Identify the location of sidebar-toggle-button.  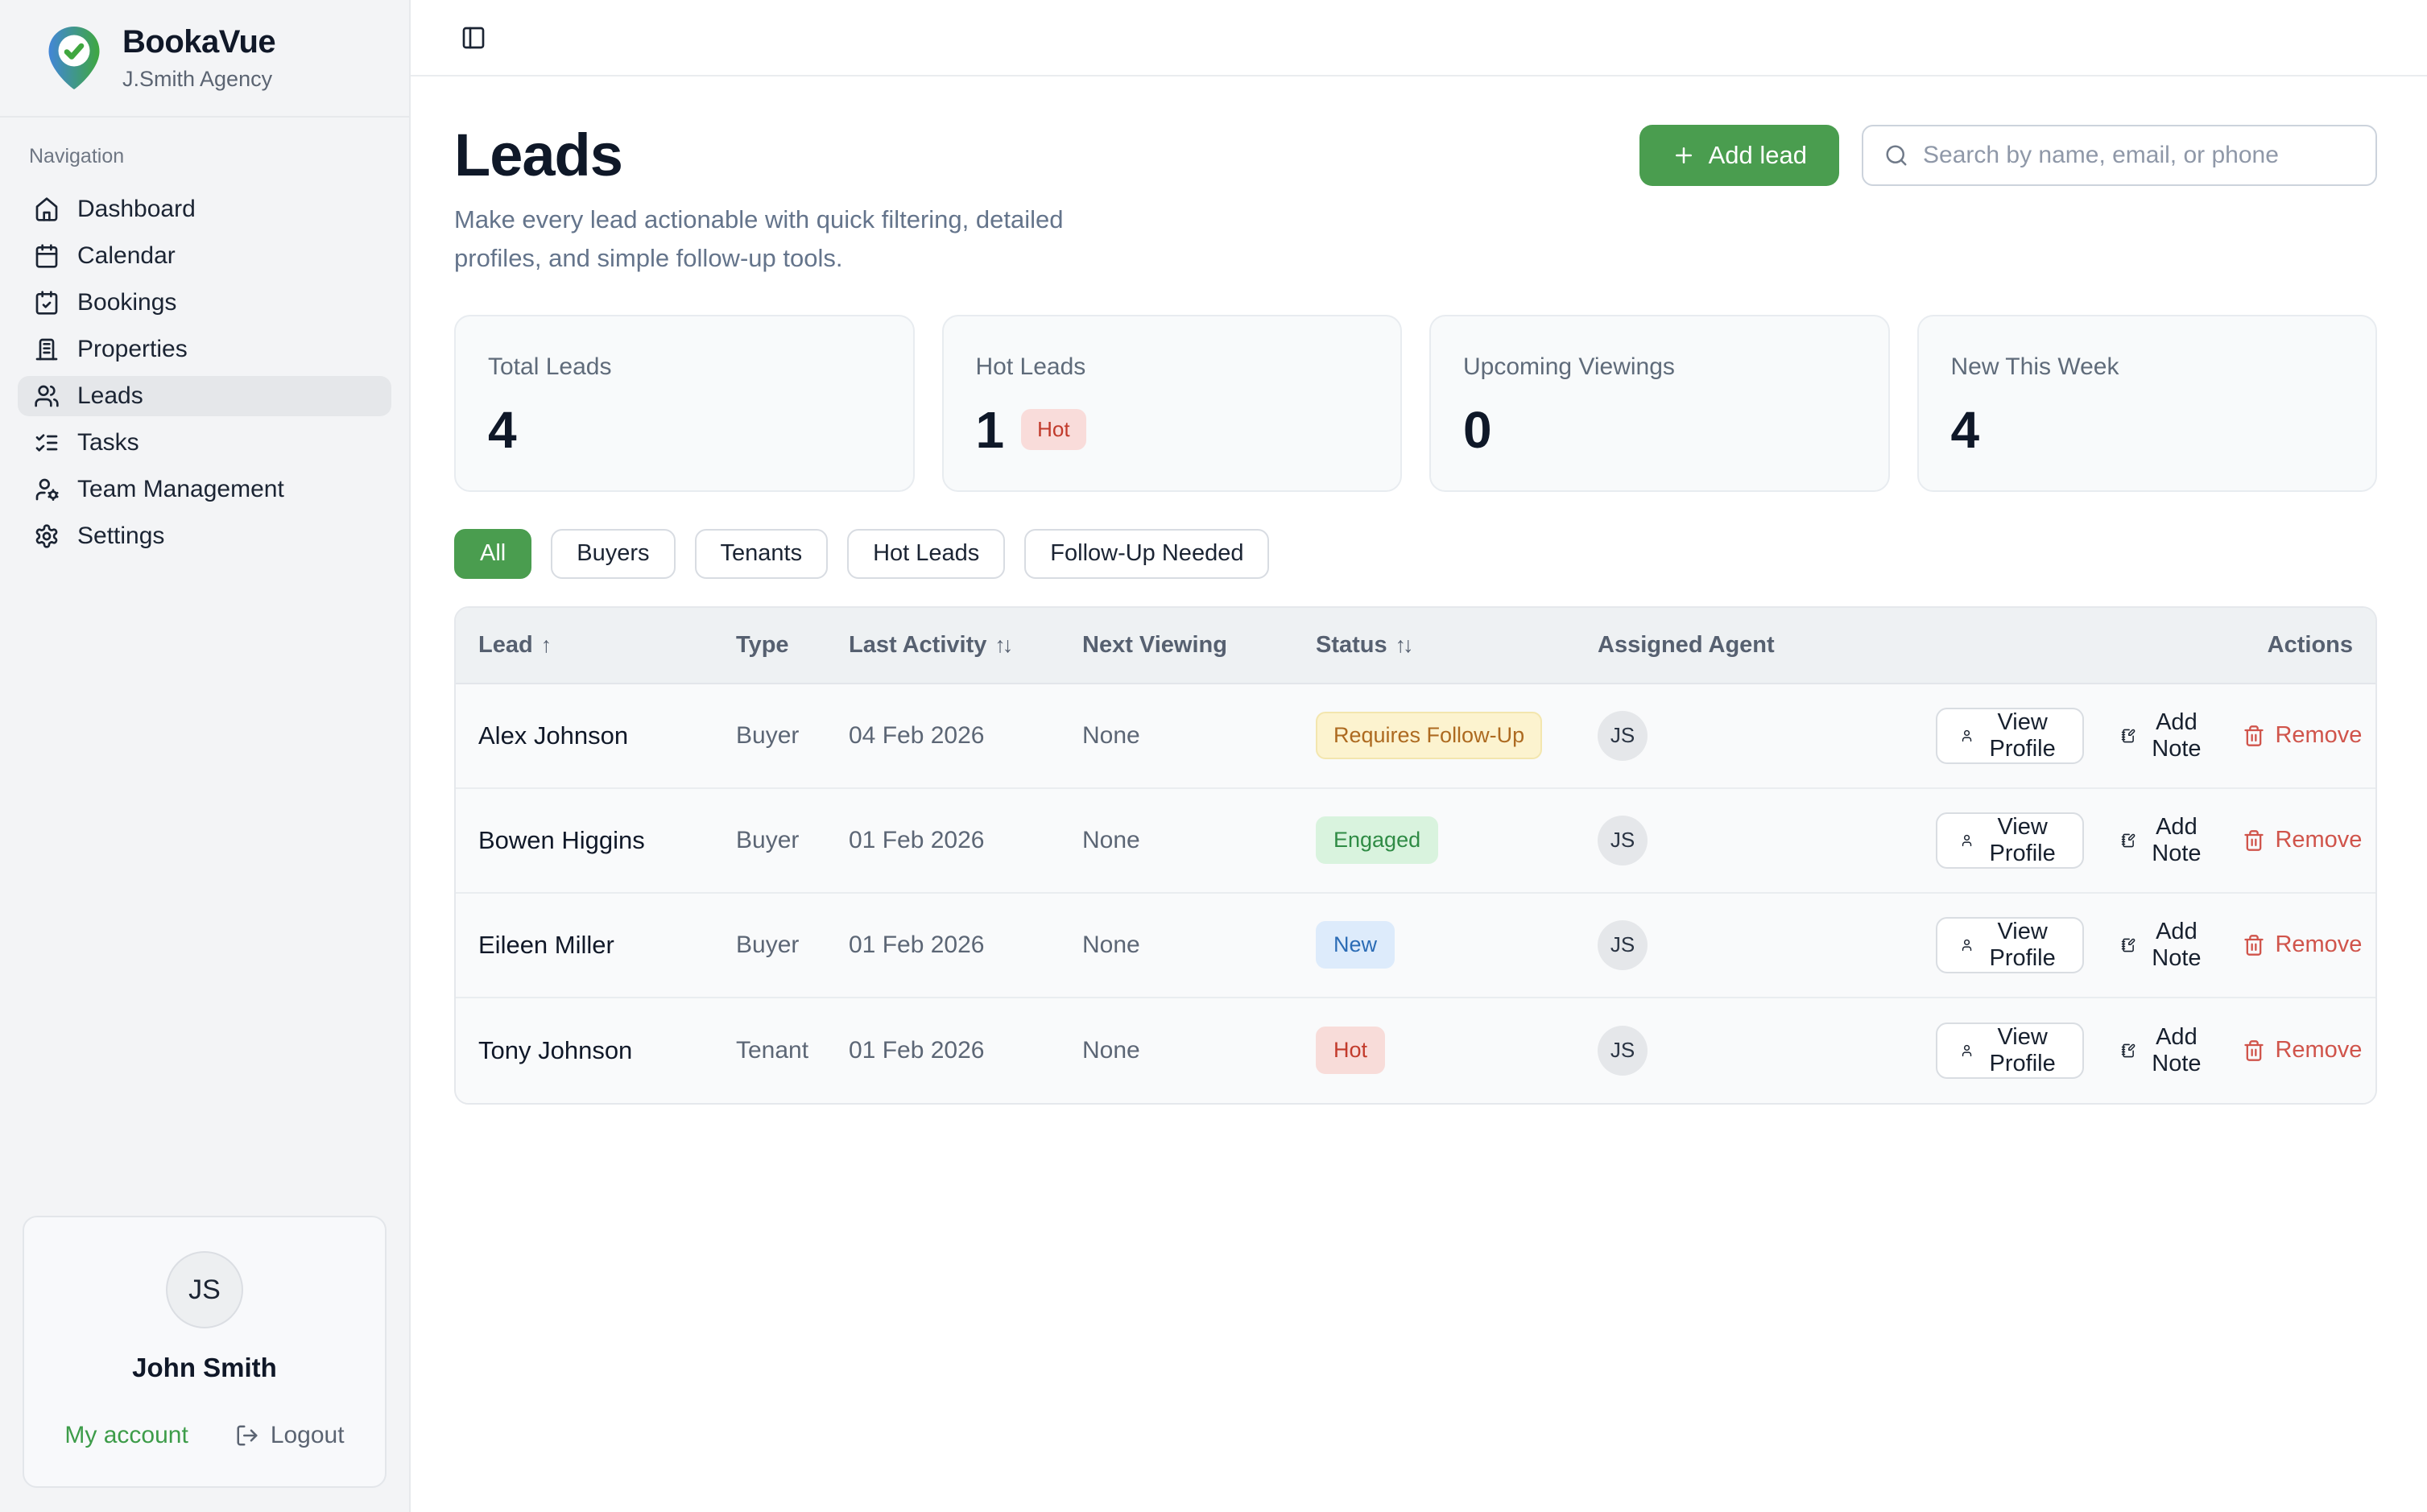
(473, 38).